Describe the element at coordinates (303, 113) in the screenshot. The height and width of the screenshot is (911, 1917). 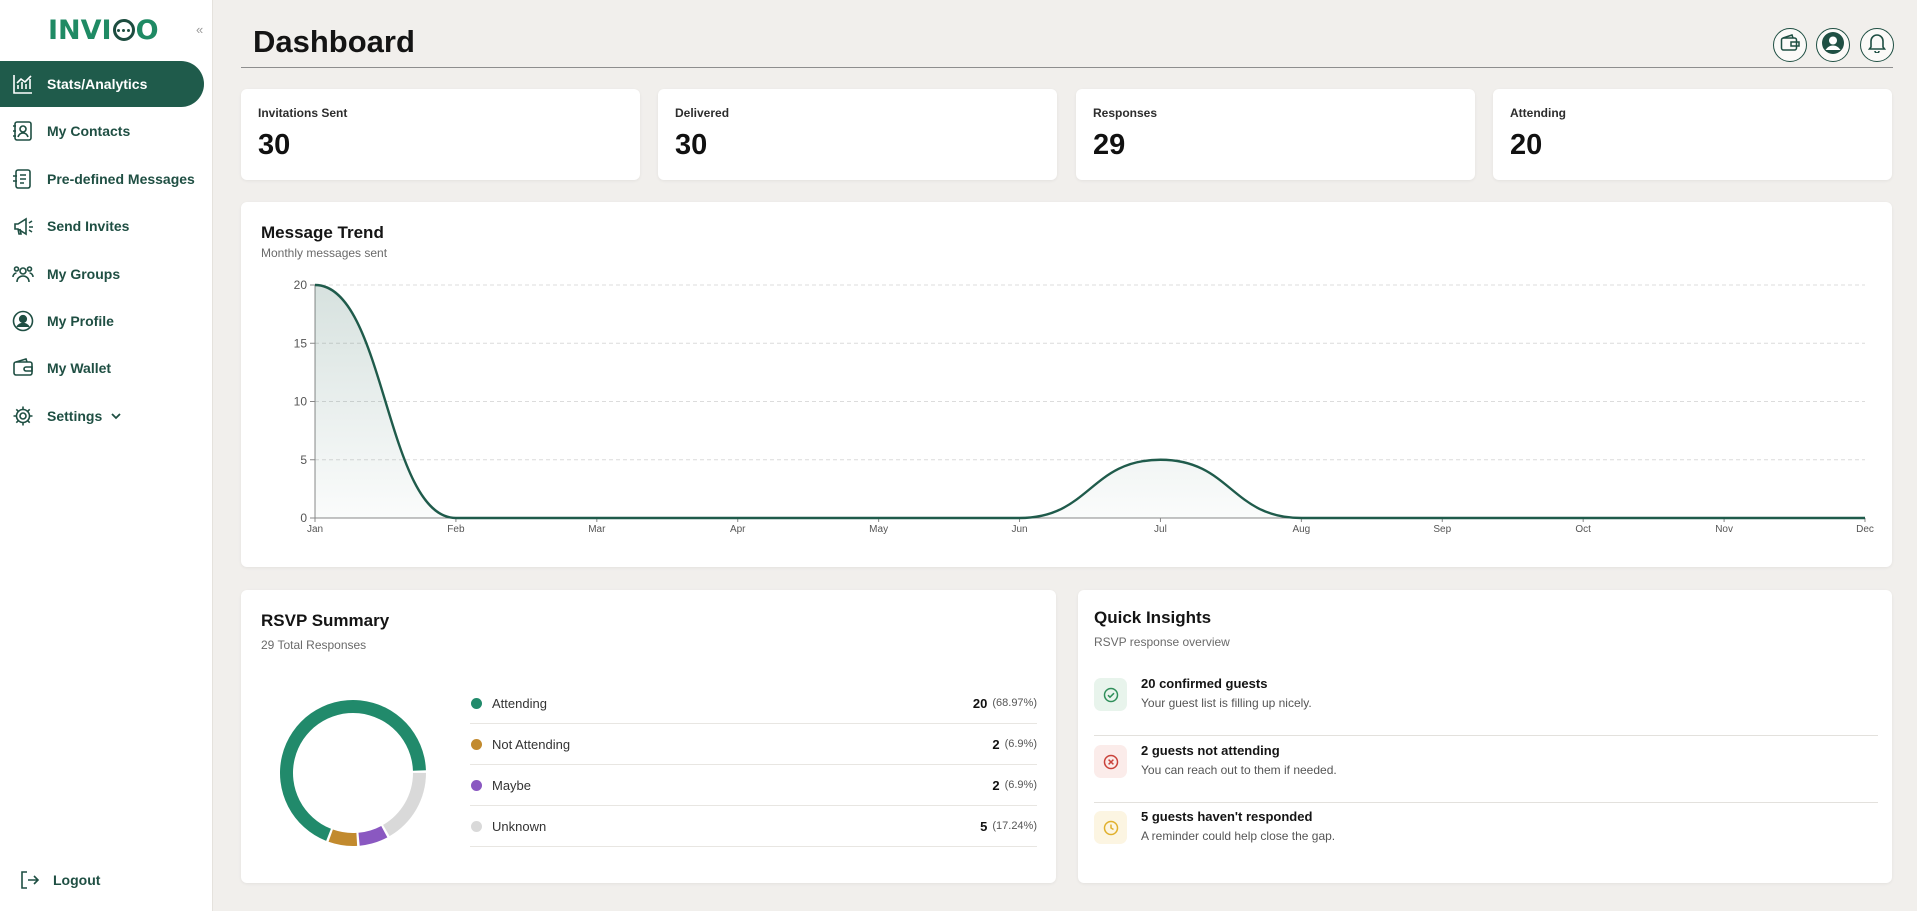
I see `stat-label: Invitations Sent` at that location.